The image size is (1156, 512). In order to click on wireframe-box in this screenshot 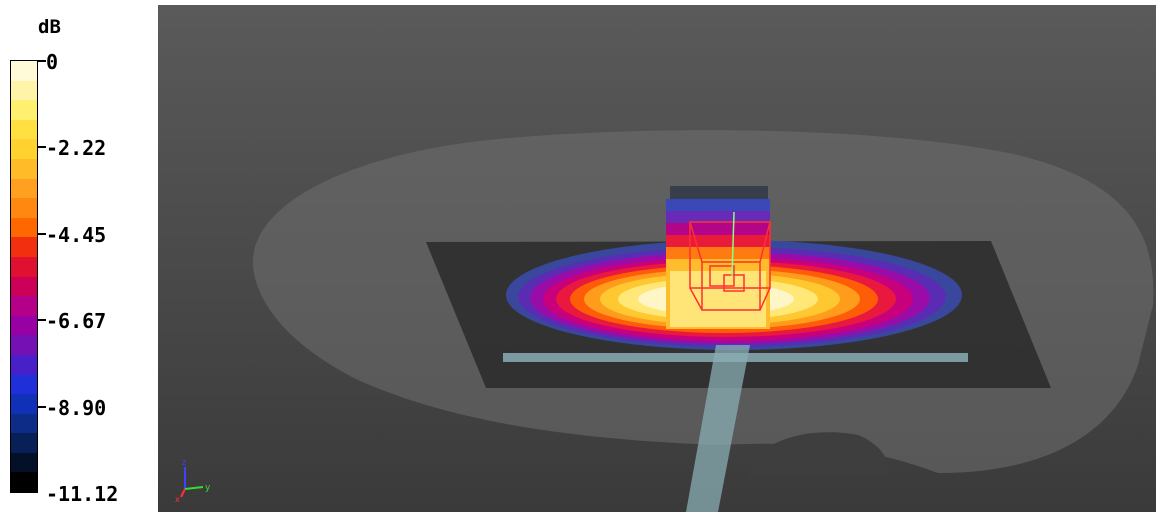, I will do `click(730, 266)`.